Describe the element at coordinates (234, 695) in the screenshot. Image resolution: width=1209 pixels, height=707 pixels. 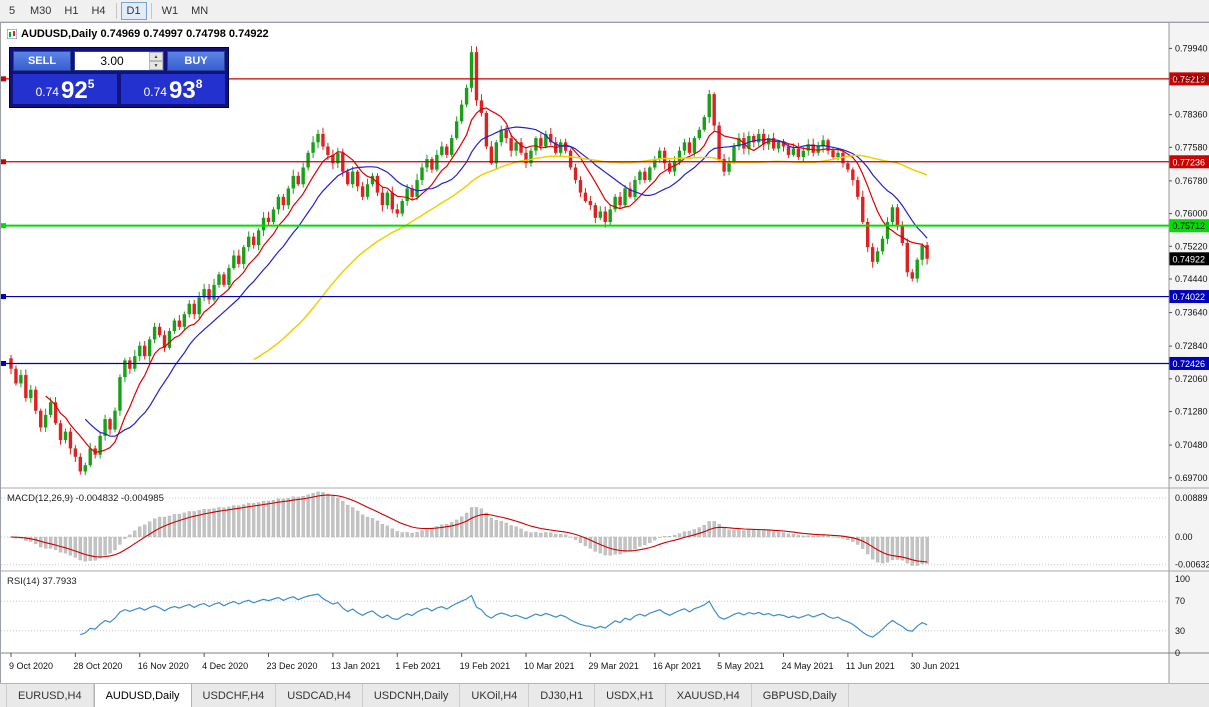
I see `symbol-tab-usdchf-h4: USDCHF,H4` at that location.